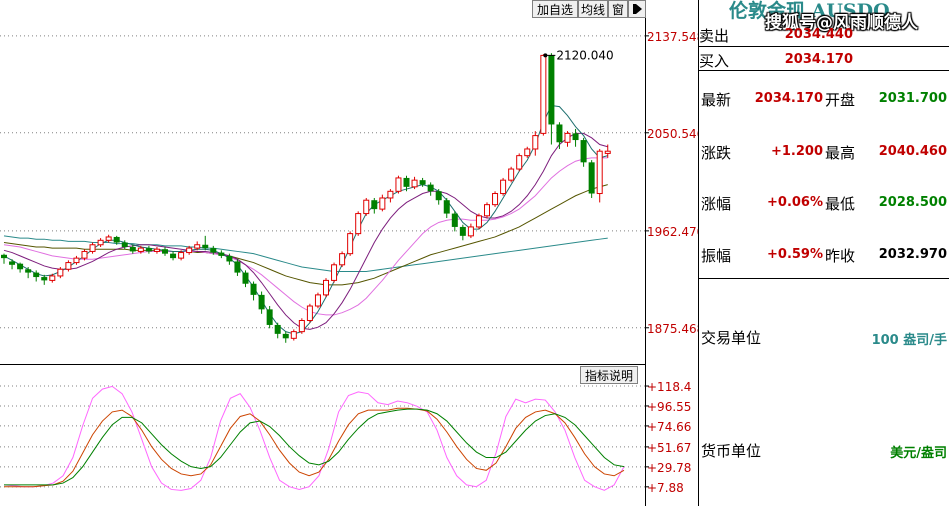  Describe the element at coordinates (731, 451) in the screenshot. I see `currency-label: 货币单位` at that location.